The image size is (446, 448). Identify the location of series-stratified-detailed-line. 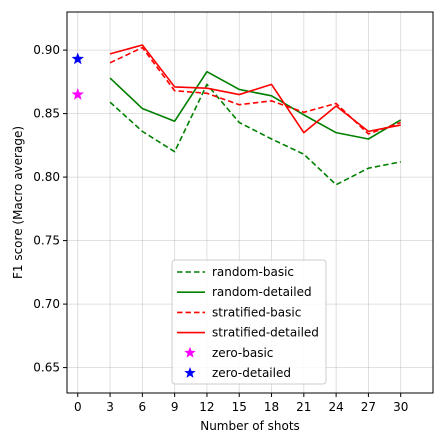
(255, 89).